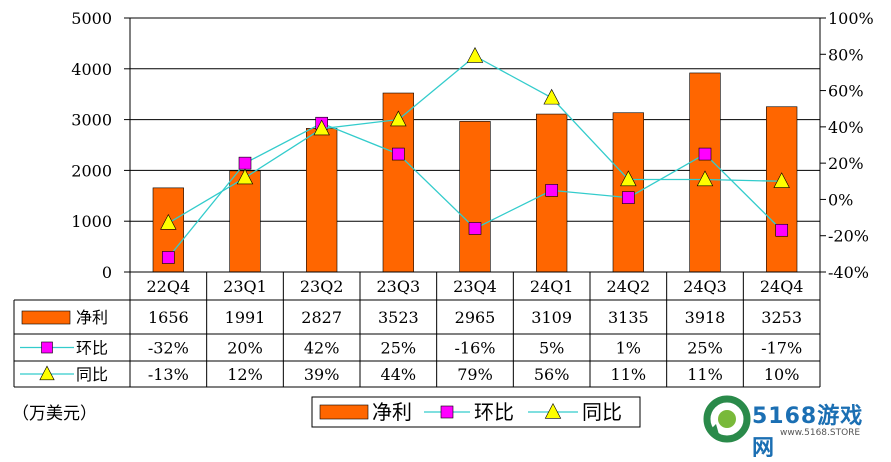 This screenshot has height=462, width=891. Describe the element at coordinates (705, 317) in the screenshot. I see `table-cell-value: 3918` at that location.